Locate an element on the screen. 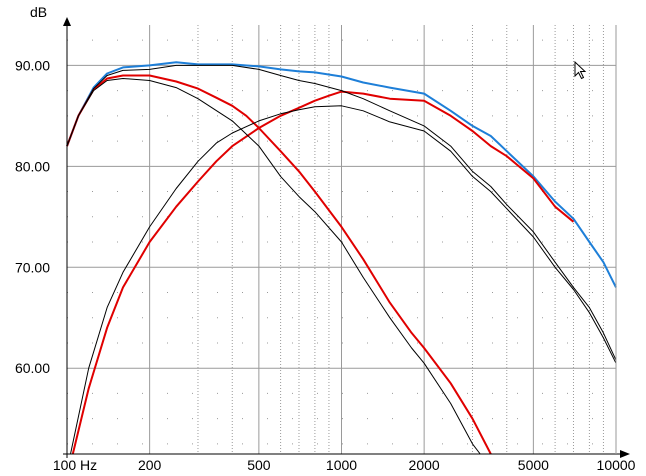  x-tick-label: 100 Hz is located at coordinates (75, 465).